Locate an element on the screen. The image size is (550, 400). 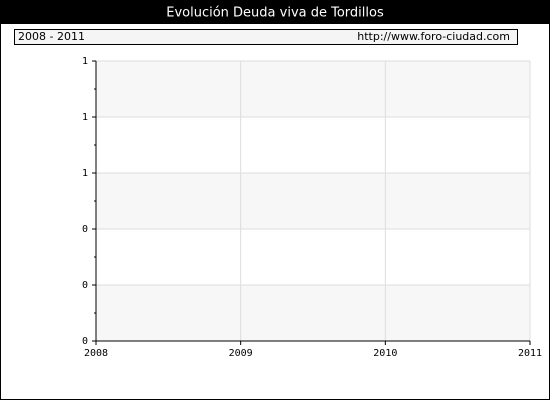
x-tick-label: 2008 is located at coordinates (96, 353).